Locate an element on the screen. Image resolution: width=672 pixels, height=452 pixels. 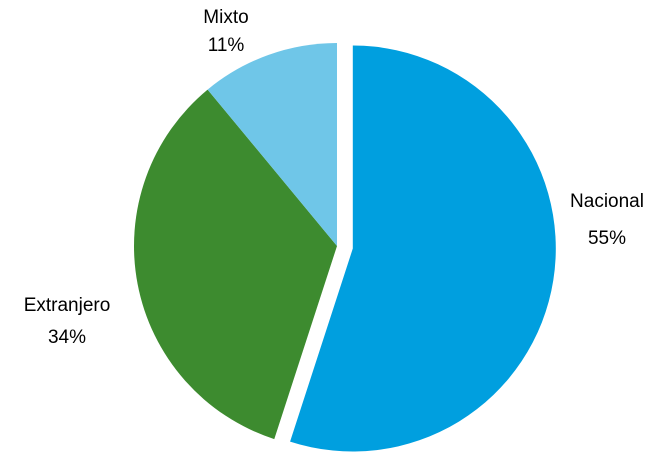
slice-value-mixto: 11% is located at coordinates (226, 45).